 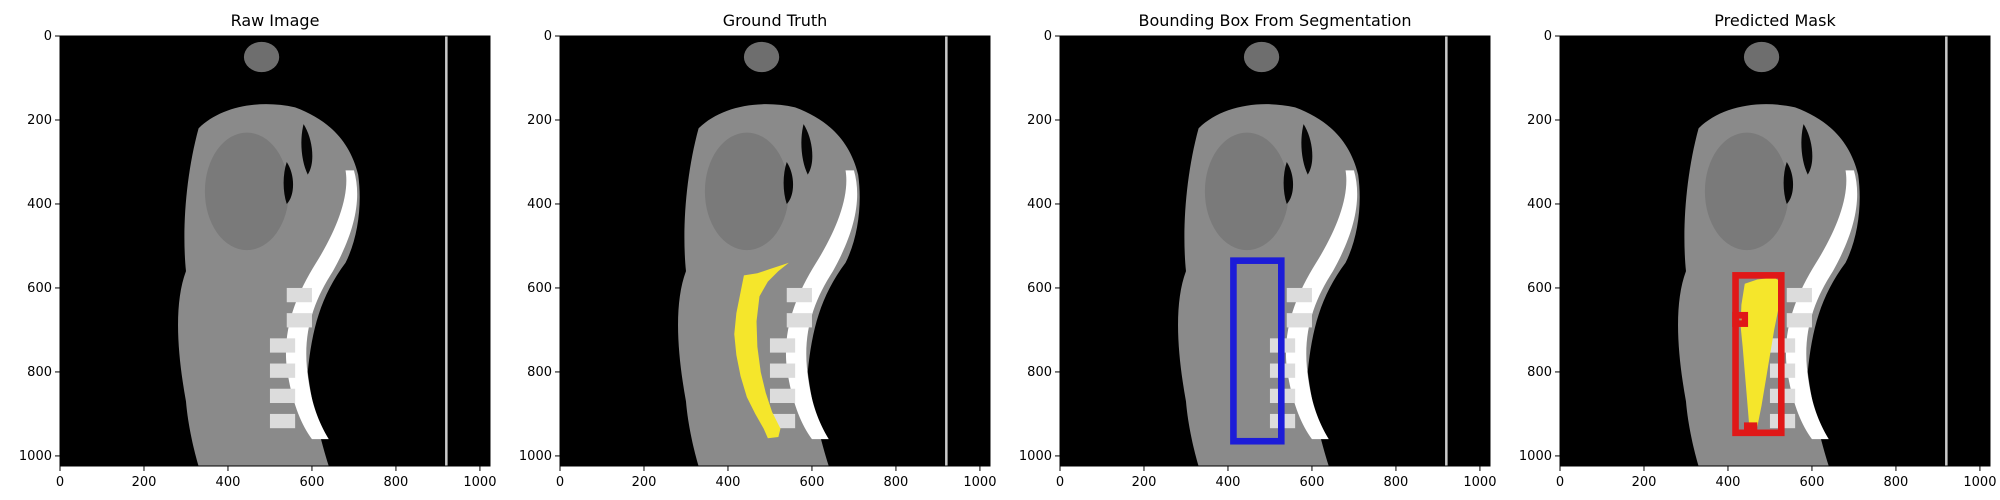 I want to click on panel-title: Ground Truth, so click(x=775, y=20).